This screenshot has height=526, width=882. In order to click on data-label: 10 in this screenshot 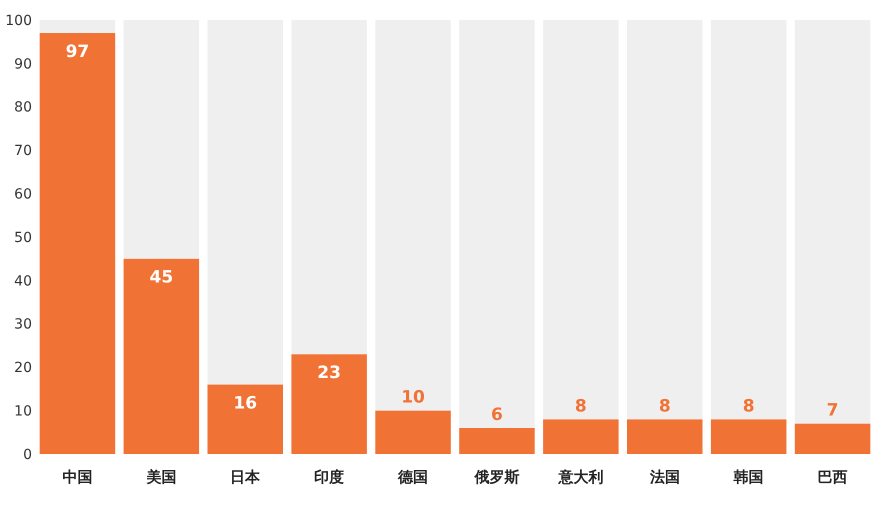, I will do `click(413, 398)`.